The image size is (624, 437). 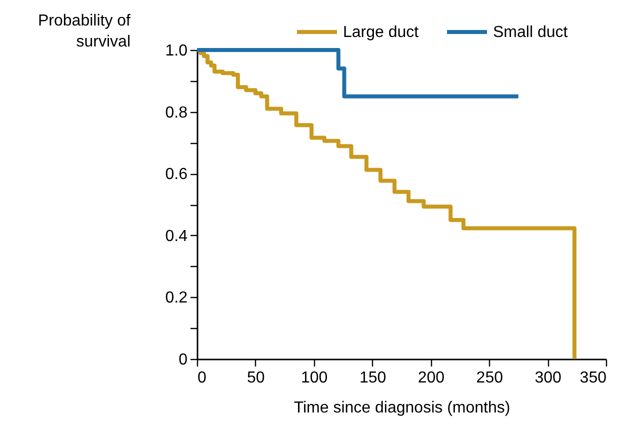 What do you see at coordinates (548, 378) in the screenshot?
I see `x-tick-label: 300` at bounding box center [548, 378].